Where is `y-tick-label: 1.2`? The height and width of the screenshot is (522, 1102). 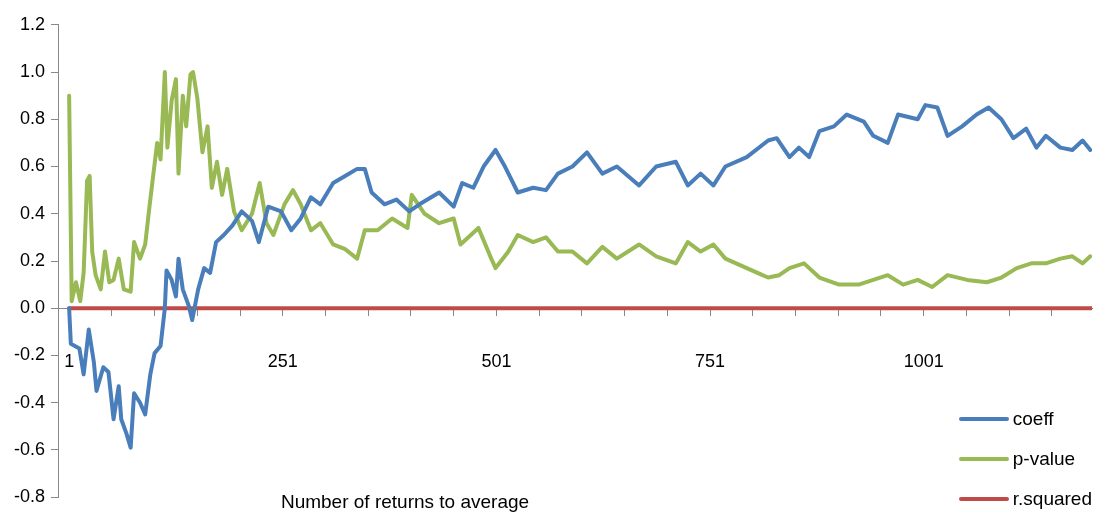
y-tick-label: 1.2 is located at coordinates (32, 23).